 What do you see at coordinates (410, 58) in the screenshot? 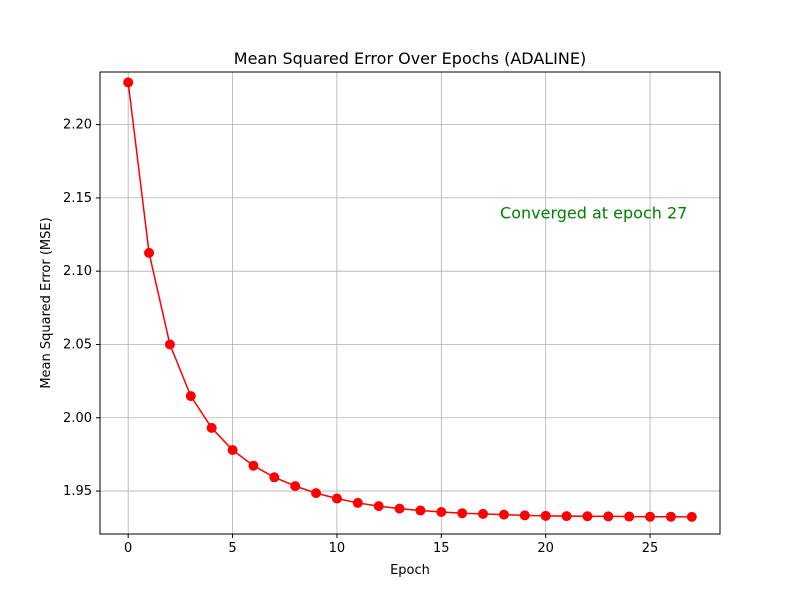
I see `chart-title: Mean Squared Error Over Epochs (ADALINE)` at bounding box center [410, 58].